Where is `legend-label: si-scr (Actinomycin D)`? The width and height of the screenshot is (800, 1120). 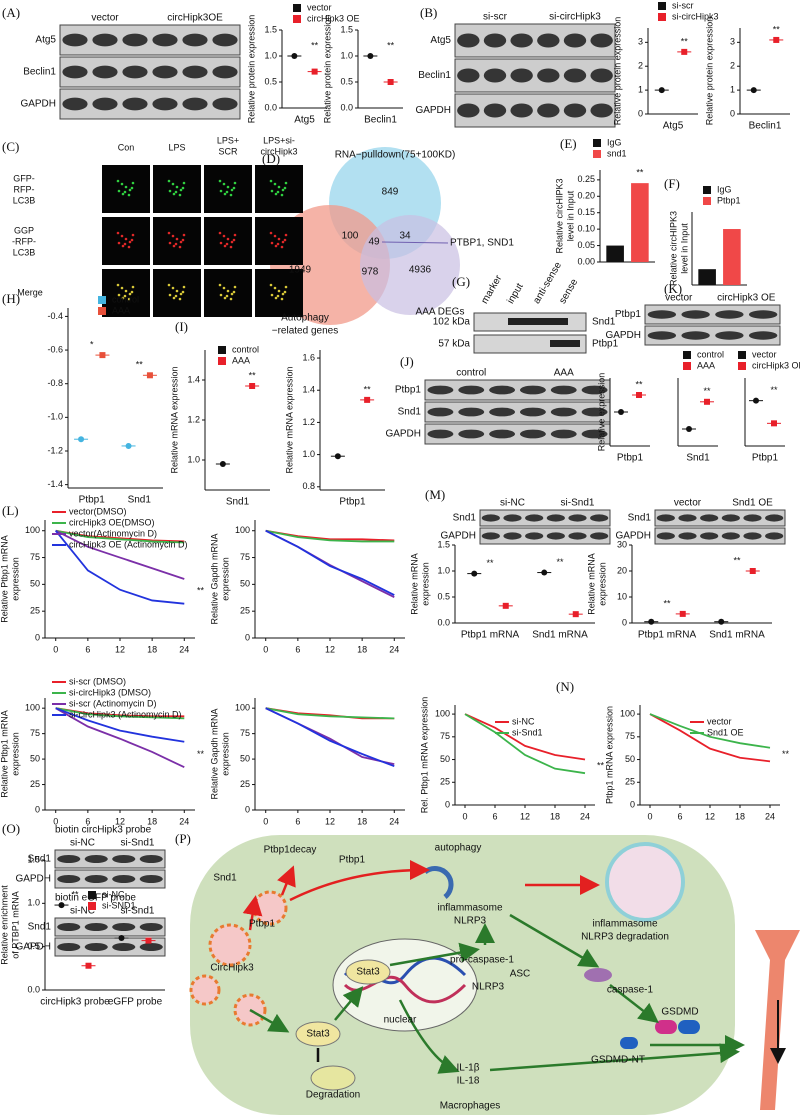
legend-label: si-scr (Actinomycin D) is located at coordinates (113, 703).